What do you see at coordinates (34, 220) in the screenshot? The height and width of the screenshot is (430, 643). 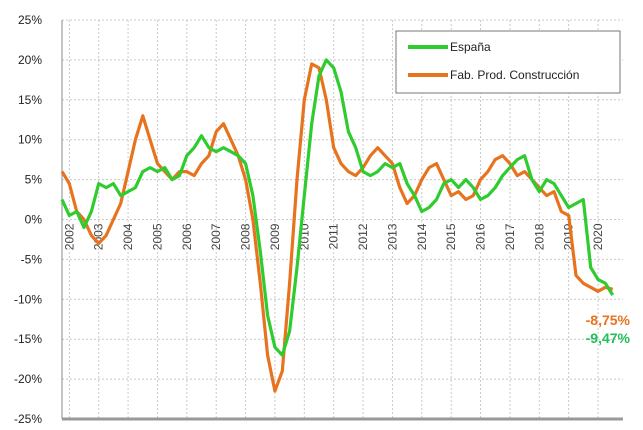 I see `y-tick-label: 0%` at bounding box center [34, 220].